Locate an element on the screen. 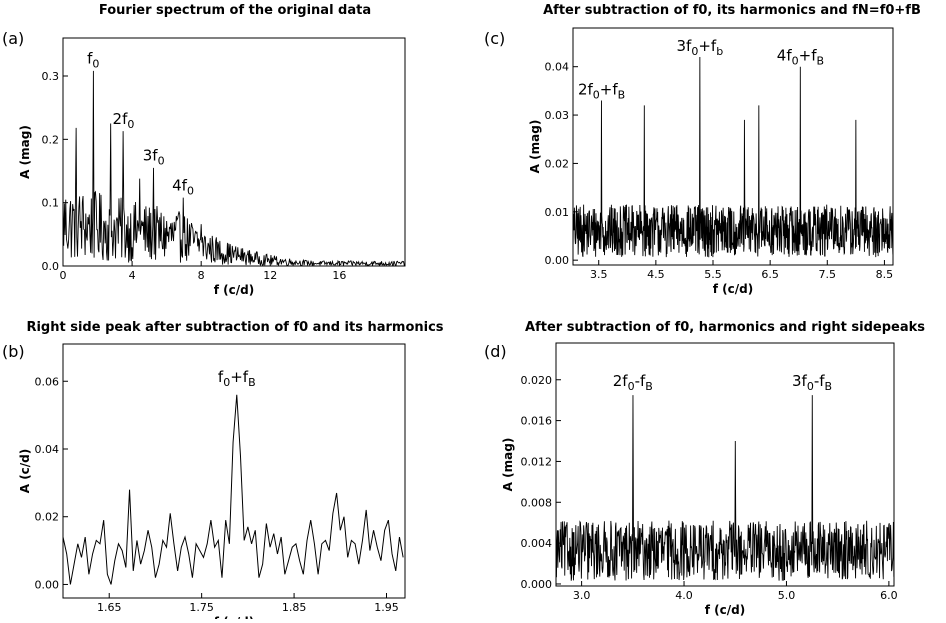 The height and width of the screenshot is (623, 946). x-tick-label: 8 is located at coordinates (201, 275).